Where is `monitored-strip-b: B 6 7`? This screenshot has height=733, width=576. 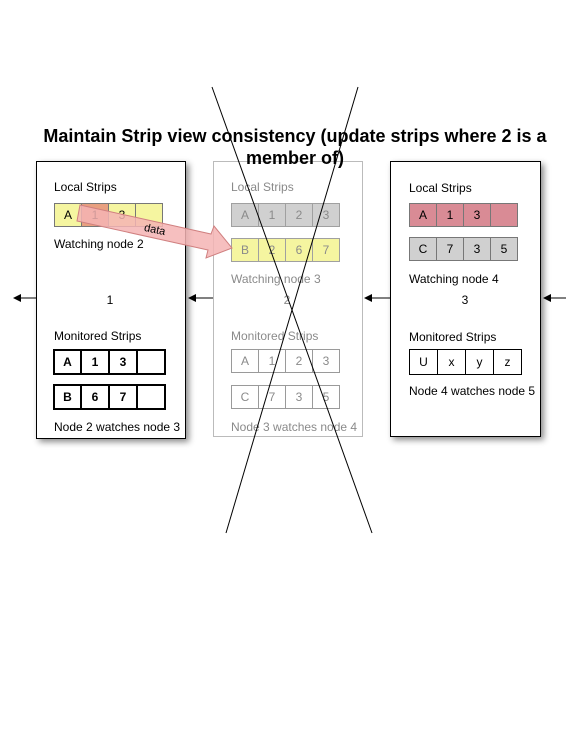
monitored-strip-b: B 6 7 is located at coordinates (109, 397).